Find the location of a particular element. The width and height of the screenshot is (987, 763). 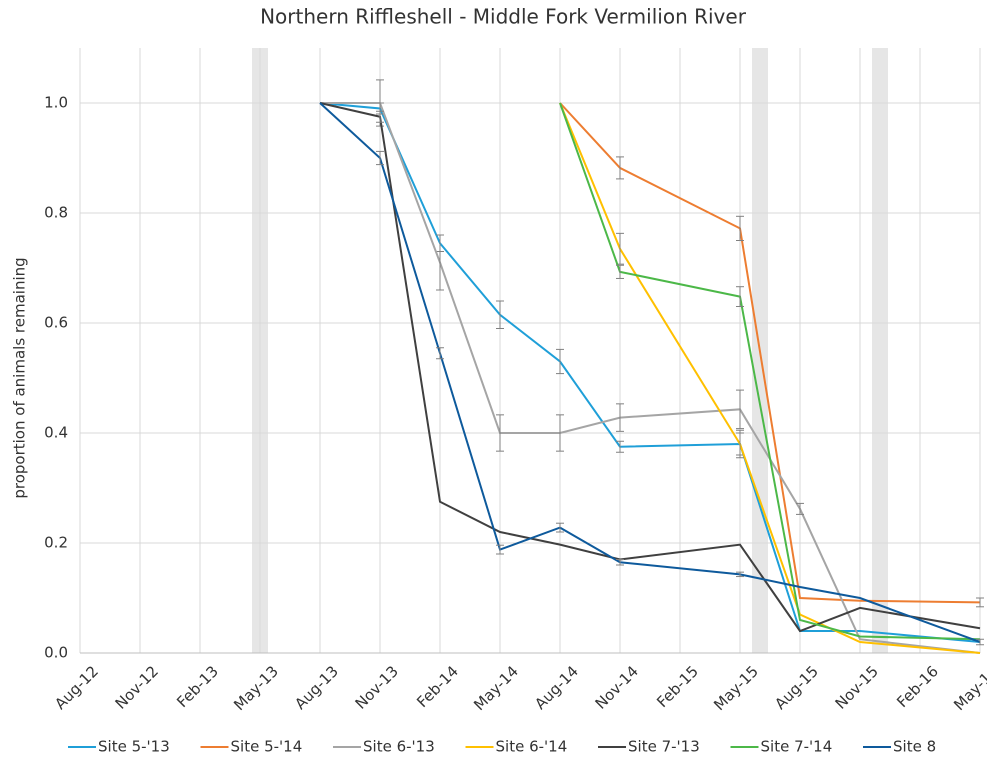

legend-label: Site 6-'14 is located at coordinates (532, 747).